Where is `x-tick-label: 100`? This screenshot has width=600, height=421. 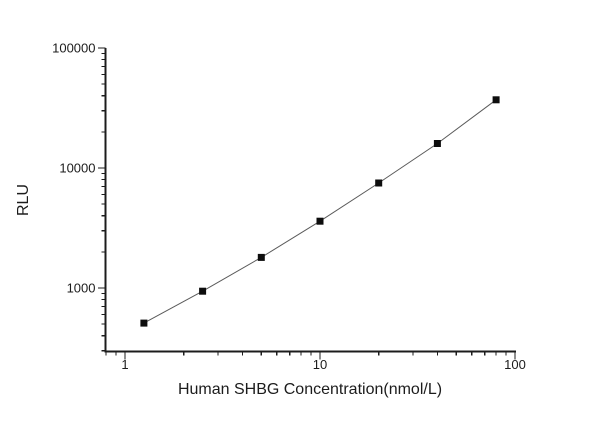
x-tick-label: 100 is located at coordinates (515, 364).